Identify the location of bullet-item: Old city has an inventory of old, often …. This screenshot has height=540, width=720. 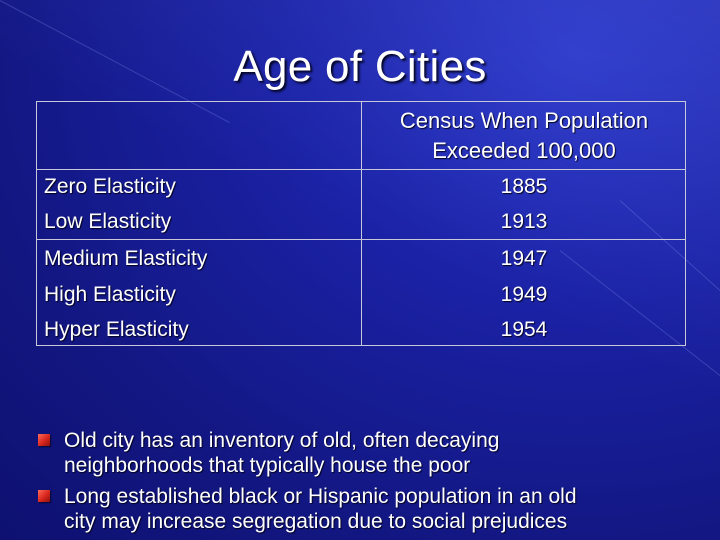
(368, 453).